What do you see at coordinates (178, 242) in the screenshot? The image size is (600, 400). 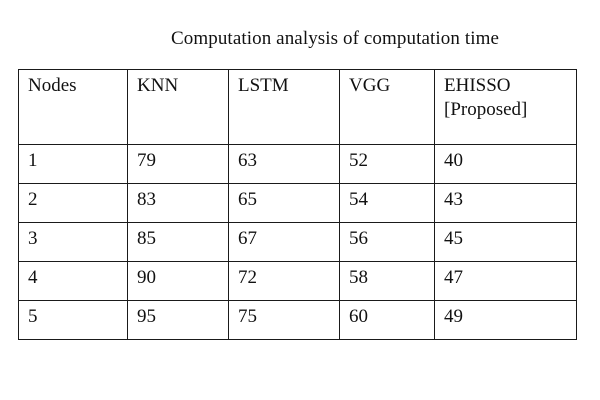 I see `cell-knn: 85` at bounding box center [178, 242].